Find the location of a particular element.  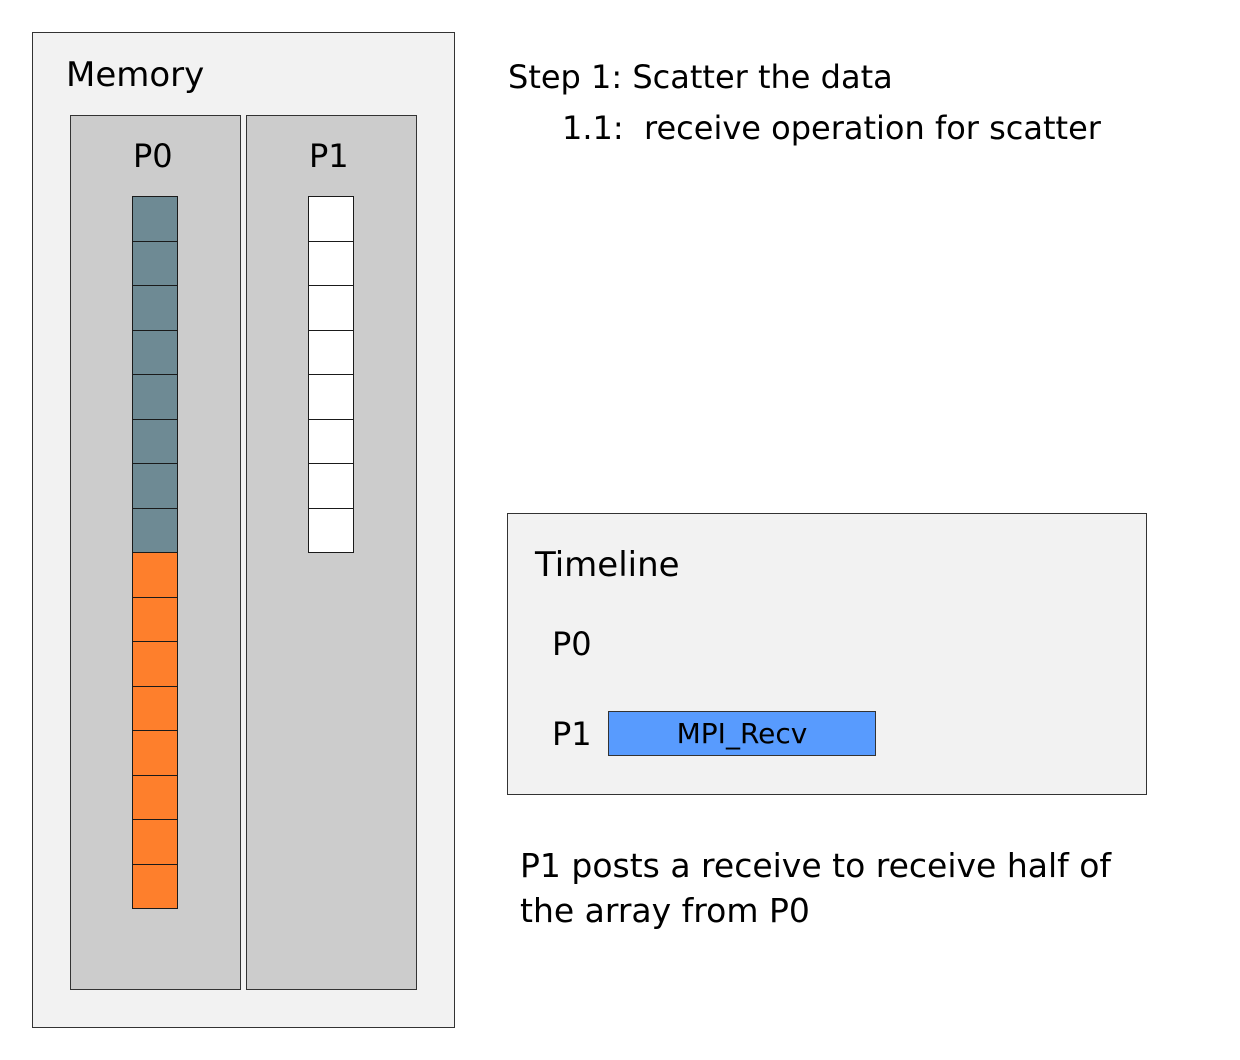

p1-array is located at coordinates (331, 374).